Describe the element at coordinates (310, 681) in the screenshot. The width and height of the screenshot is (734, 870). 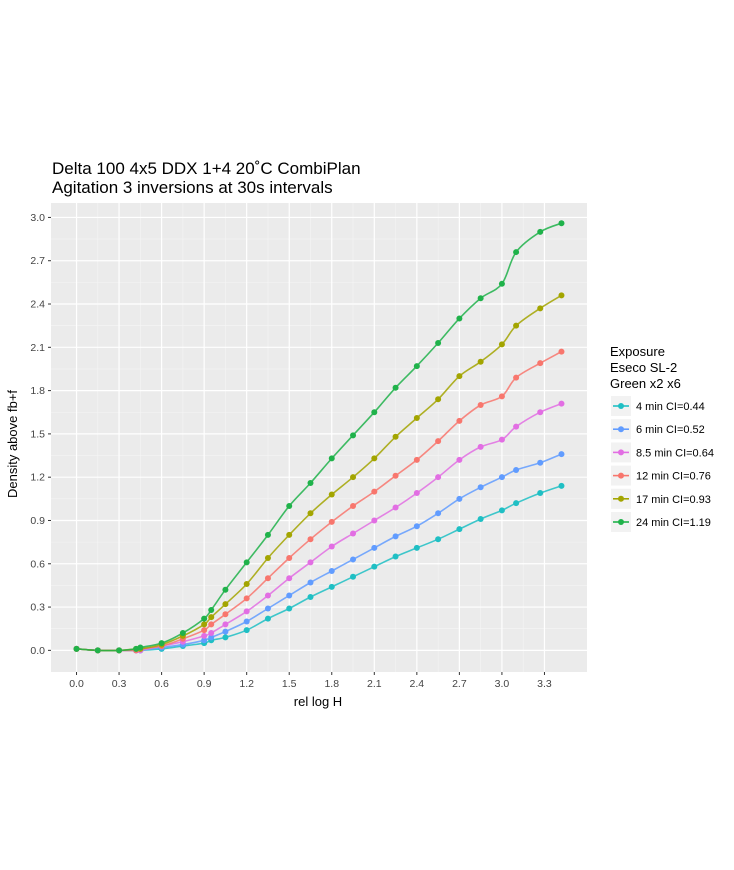
I see `x-axis-ticks: 0.0 0.3 0.6 0.9 1.2 1.5 1.8 2.1 2.4 2.7 3.0 3.3` at that location.